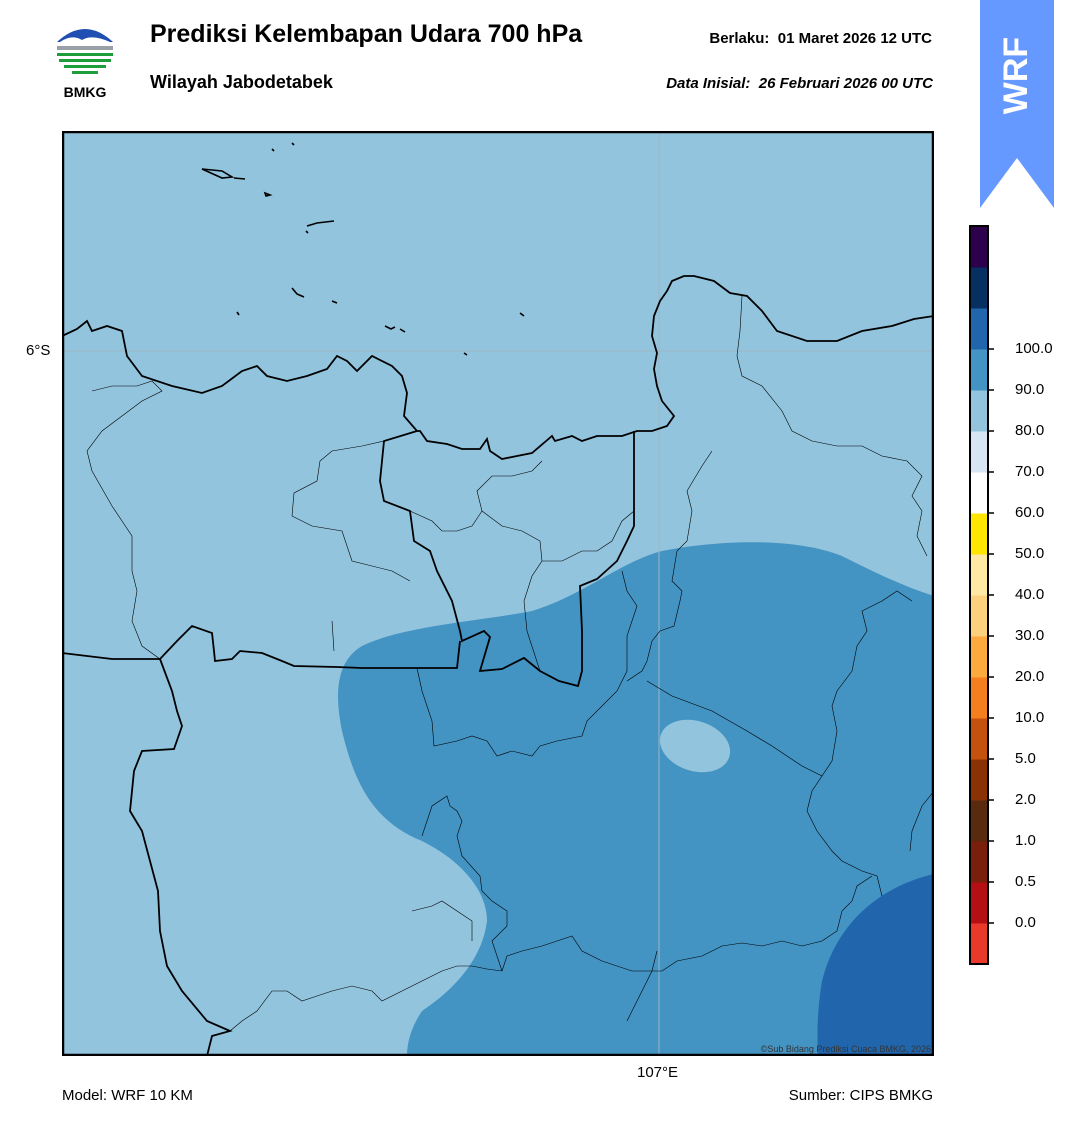 Image resolution: width=1081 pixels, height=1128 pixels. What do you see at coordinates (1030, 389) in the screenshot?
I see `colorbar-tick-label: 90.0` at bounding box center [1030, 389].